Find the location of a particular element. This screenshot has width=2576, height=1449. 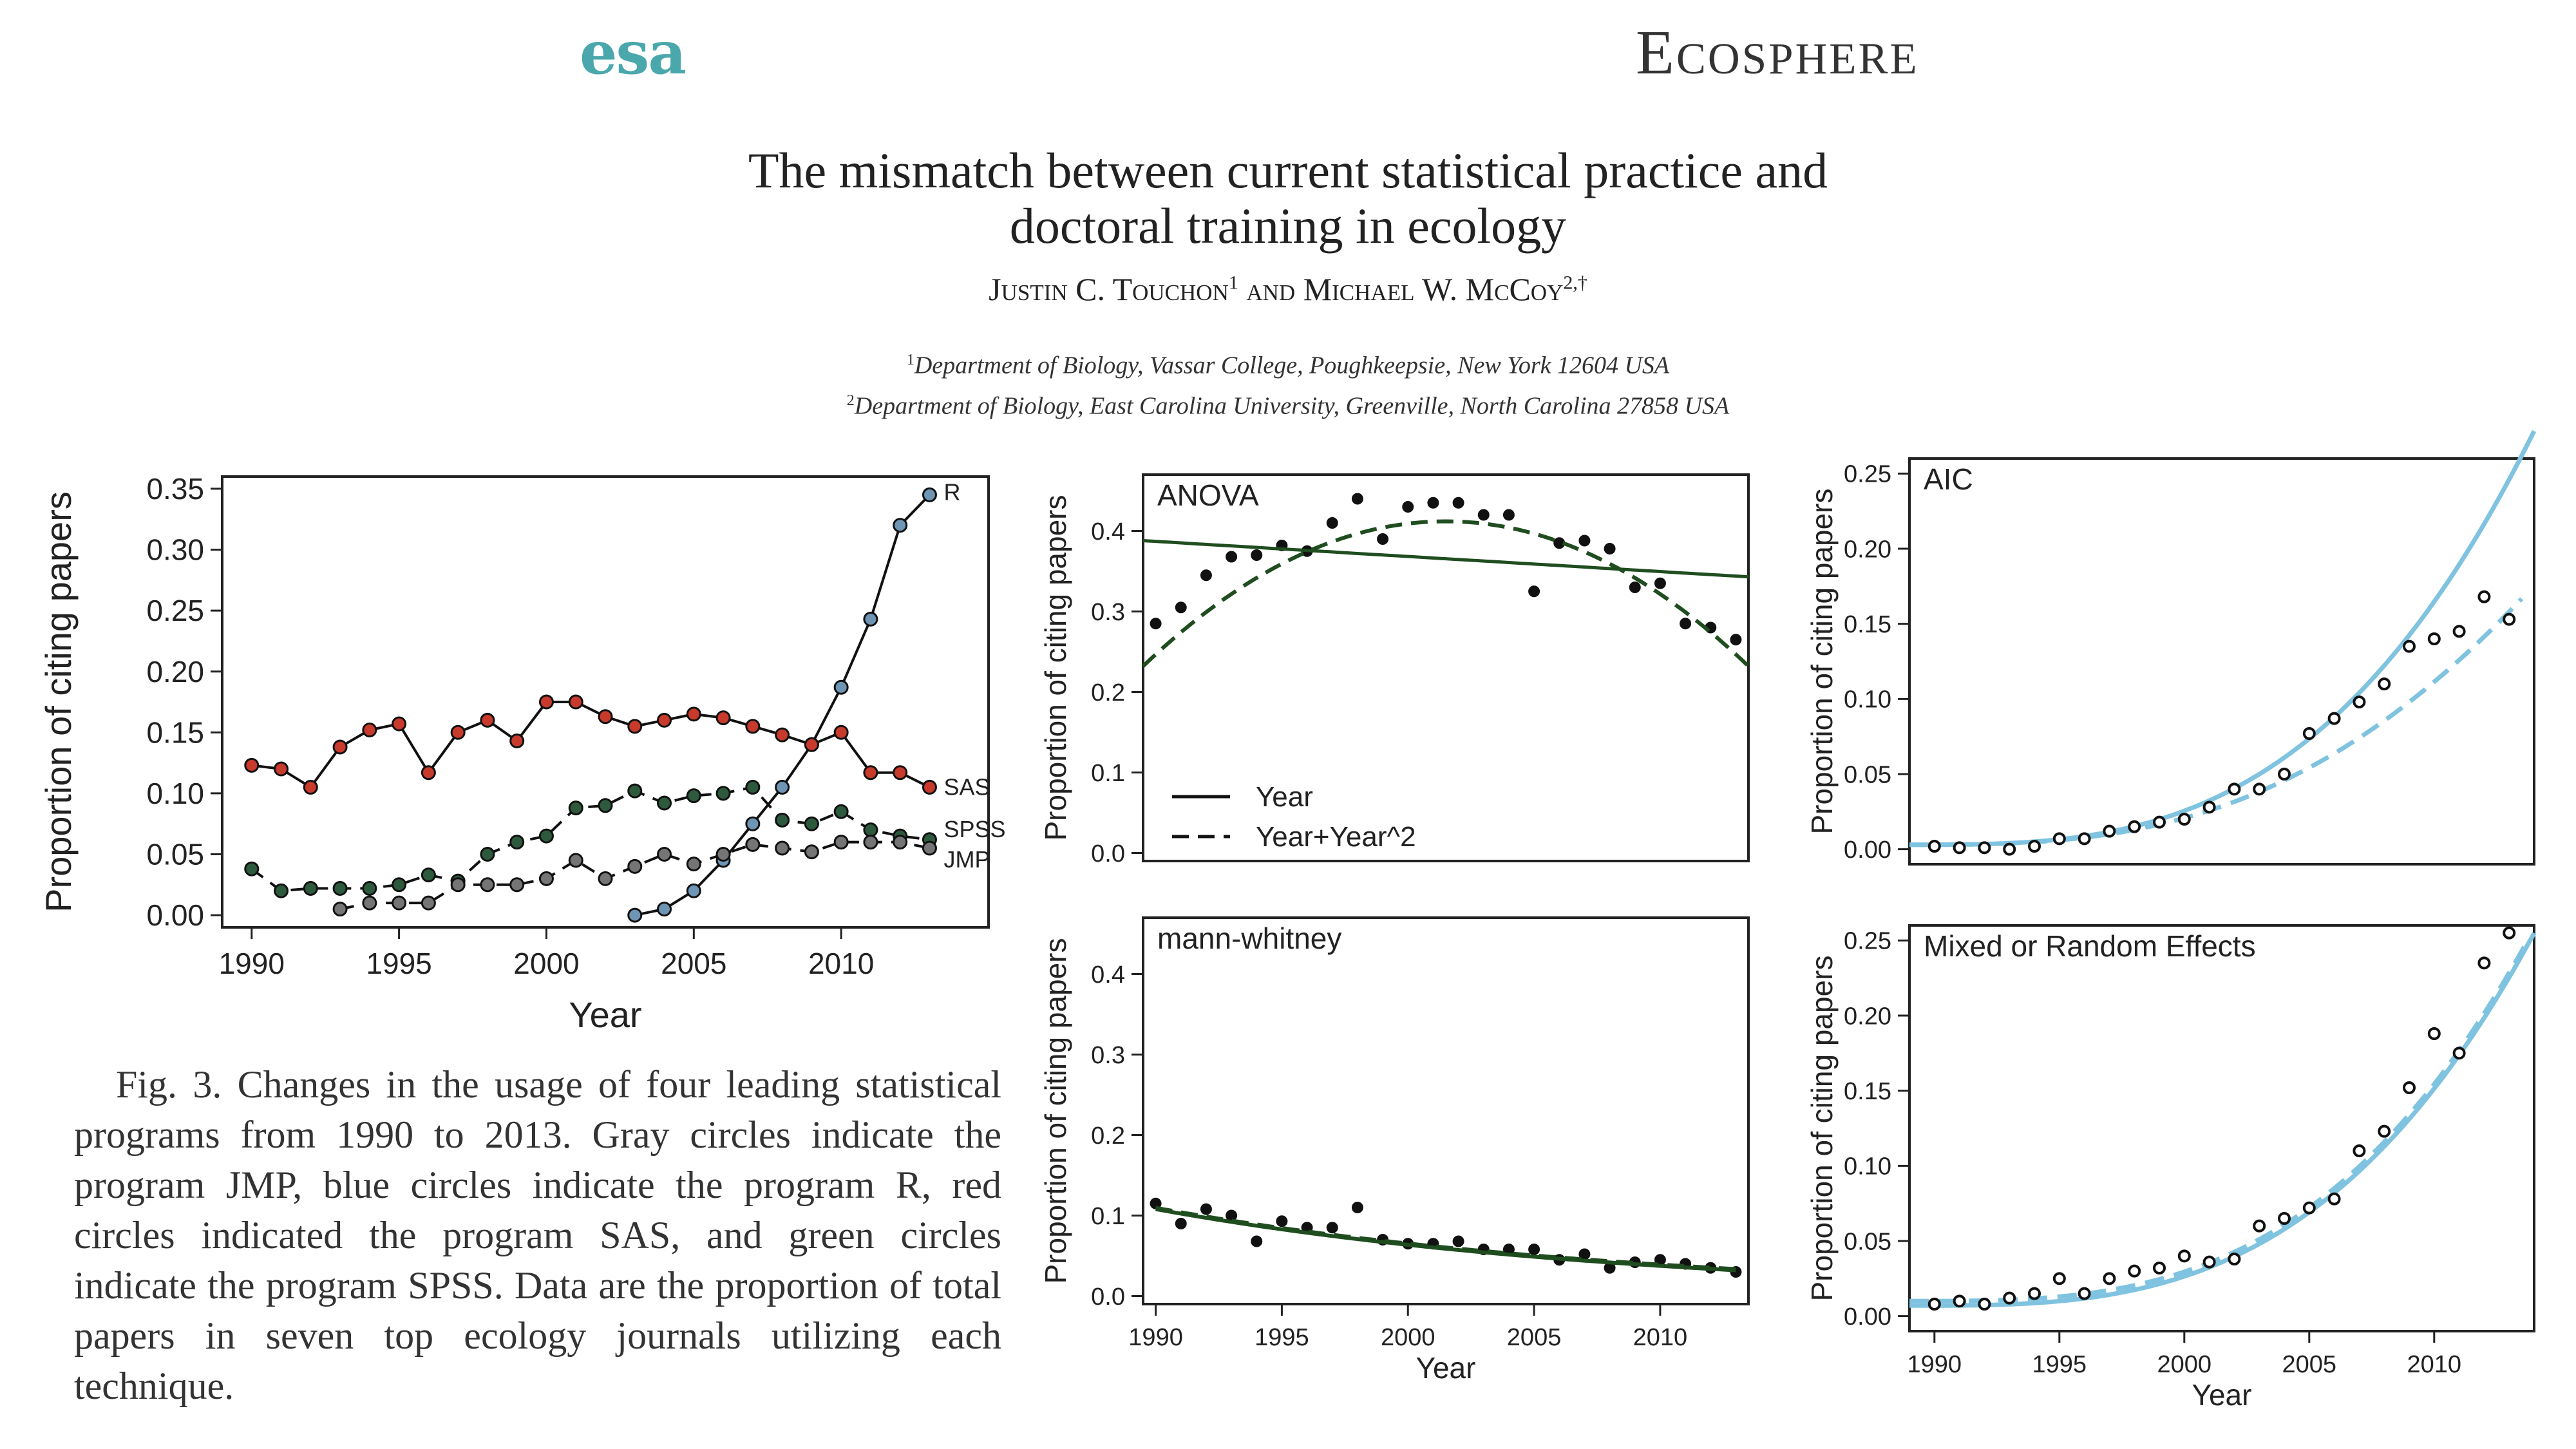

chart-title: ANOVA is located at coordinates (1208, 495).